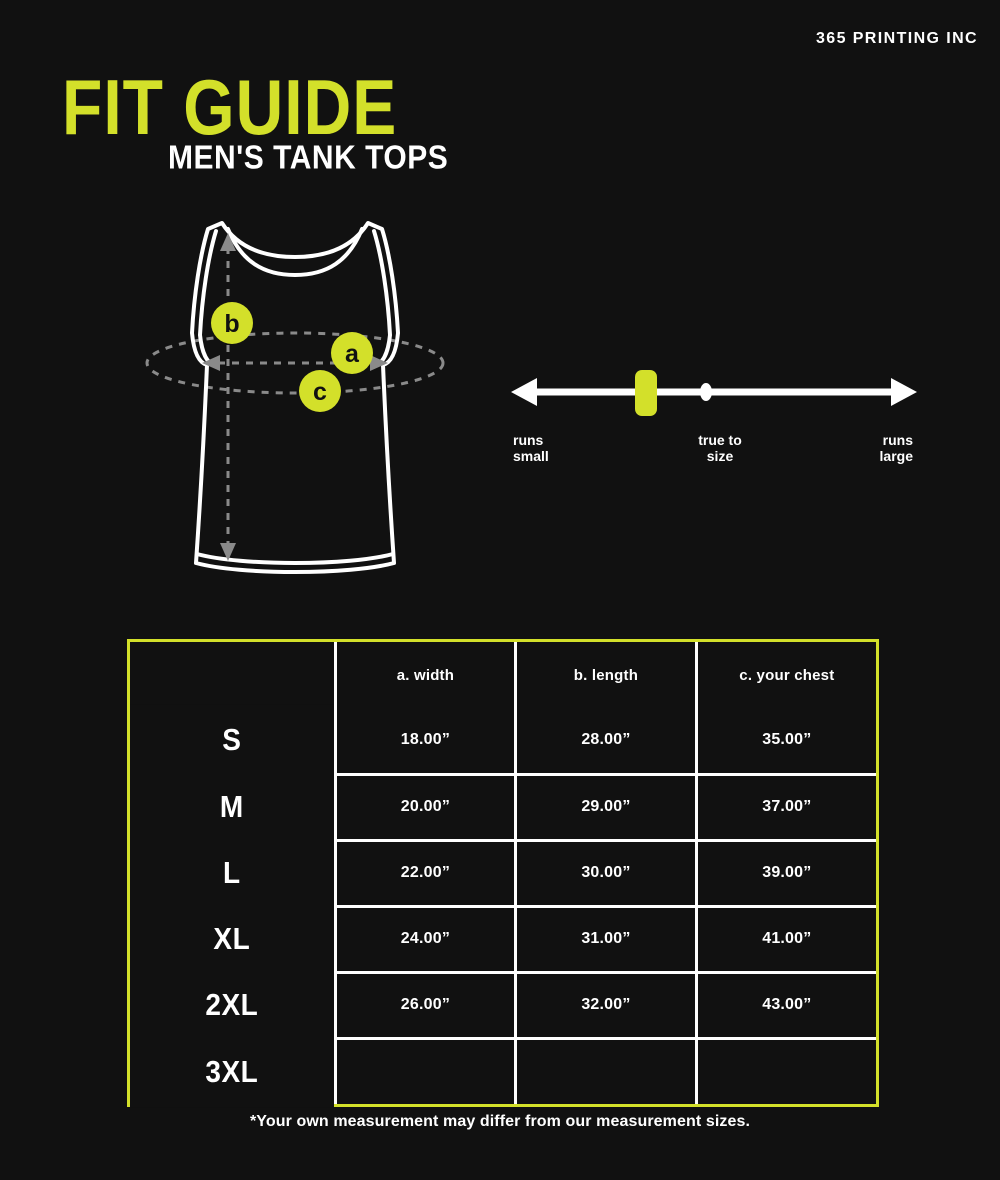  I want to click on cell-width: 20.00”, so click(426, 808).